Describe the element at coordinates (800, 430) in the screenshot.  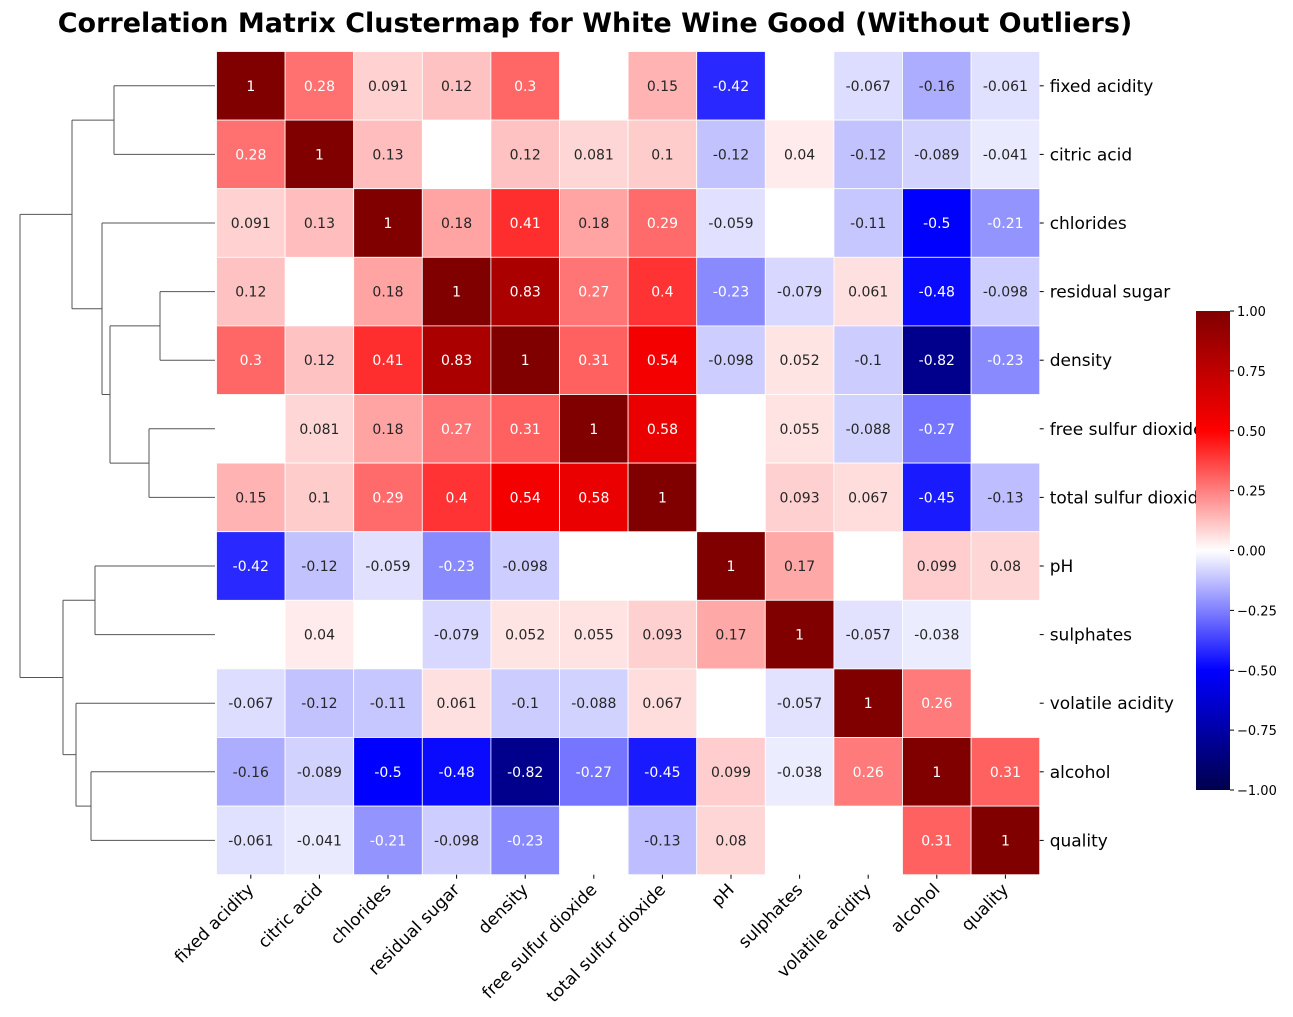
I see `cell-annotation: 0.055` at that location.